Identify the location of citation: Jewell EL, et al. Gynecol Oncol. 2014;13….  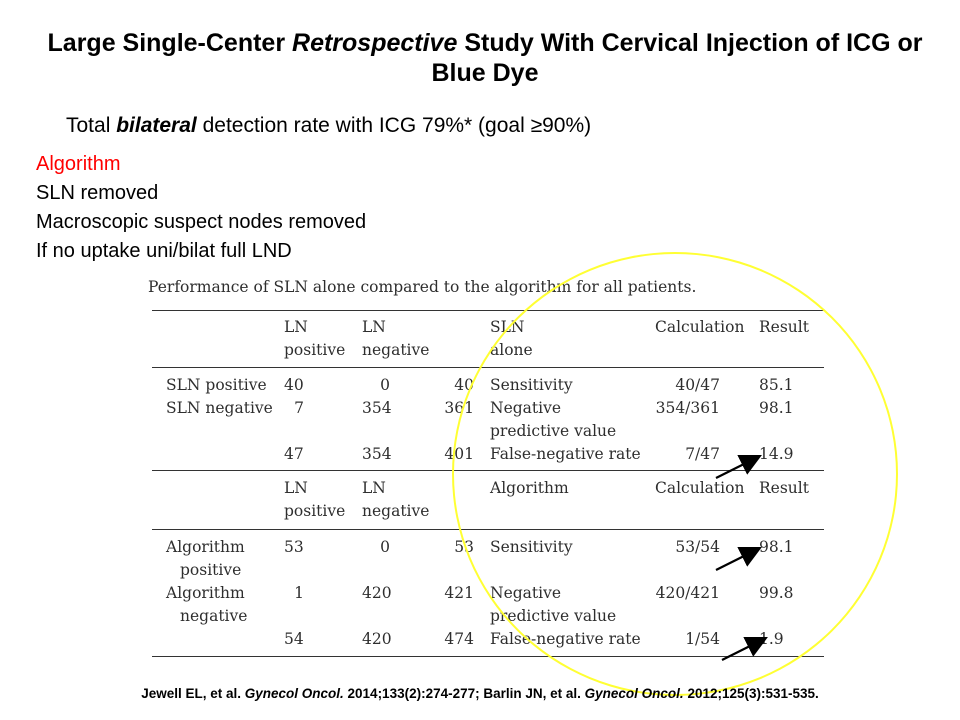
(480, 693).